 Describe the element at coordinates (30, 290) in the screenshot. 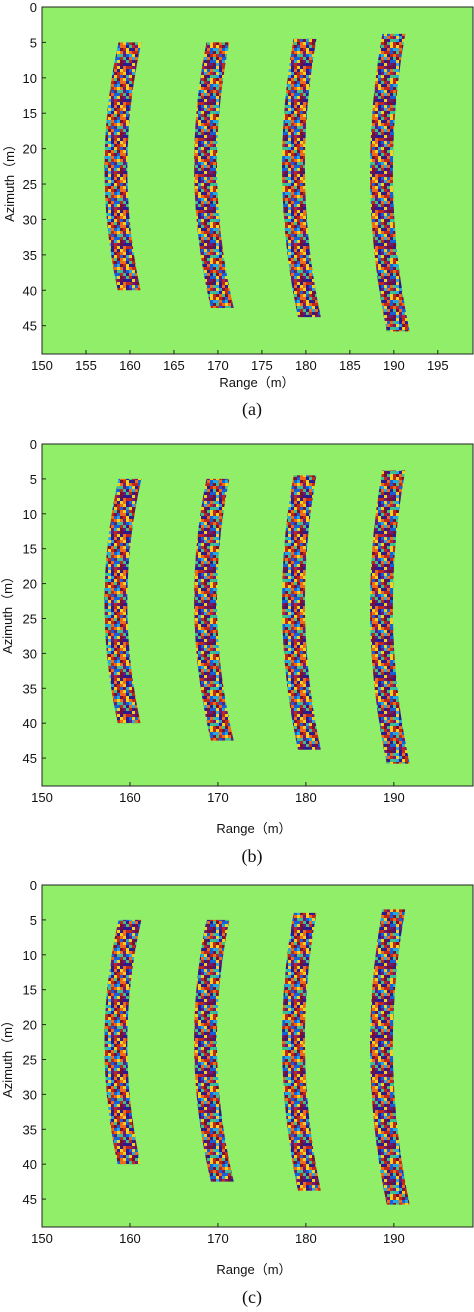

I see `panel-a-y-tick-label: 40` at that location.